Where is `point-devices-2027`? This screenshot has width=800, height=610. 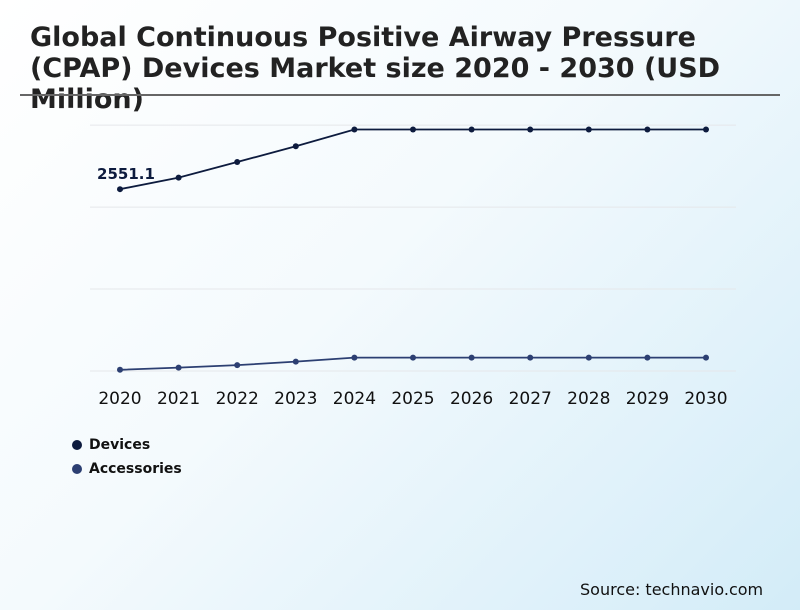
point-devices-2027 is located at coordinates (530, 129).